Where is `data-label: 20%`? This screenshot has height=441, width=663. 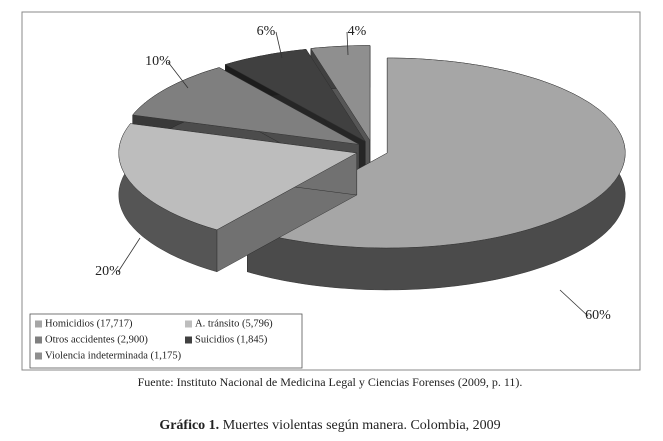 data-label: 20% is located at coordinates (108, 271).